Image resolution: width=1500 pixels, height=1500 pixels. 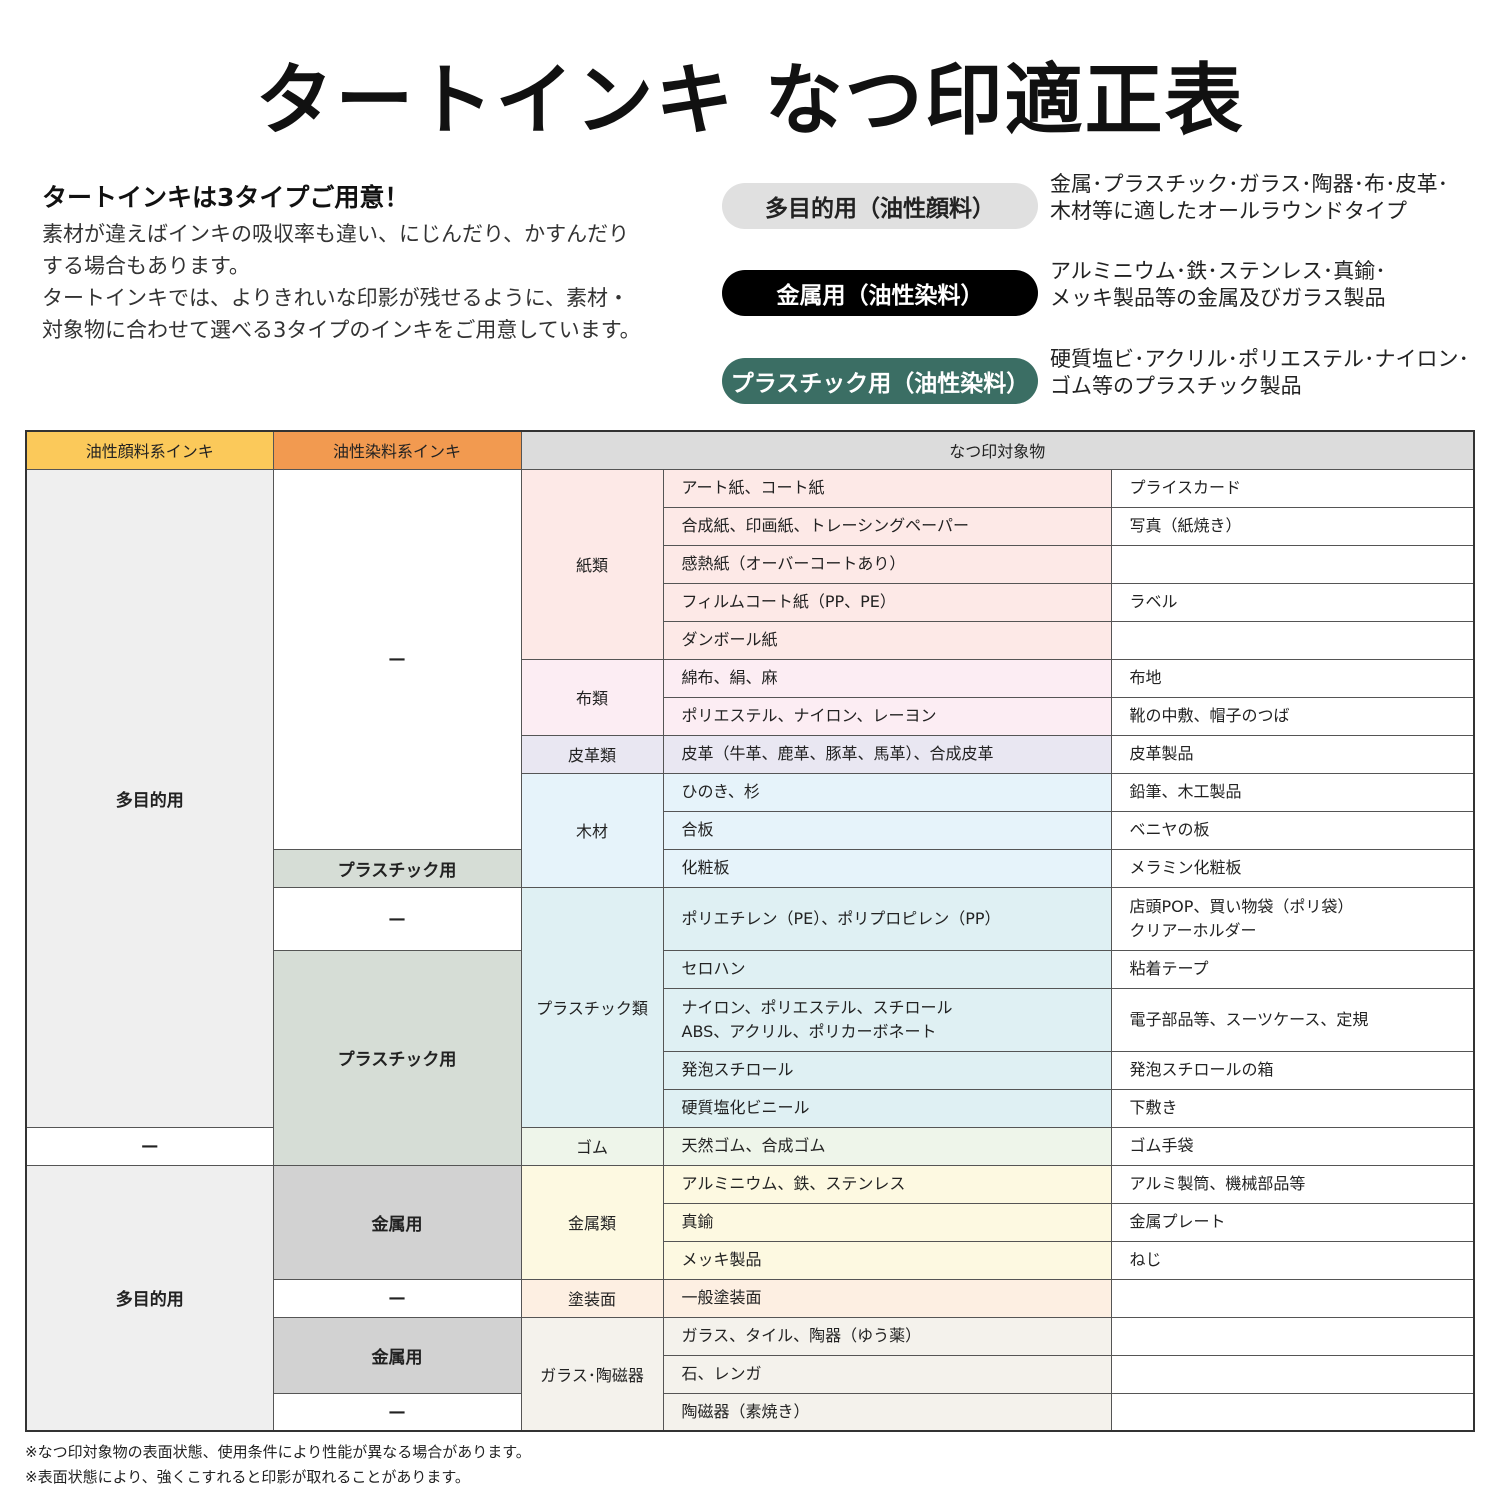 I want to click on table-row: メッキ製品 ねじ, so click(x=750, y=1260).